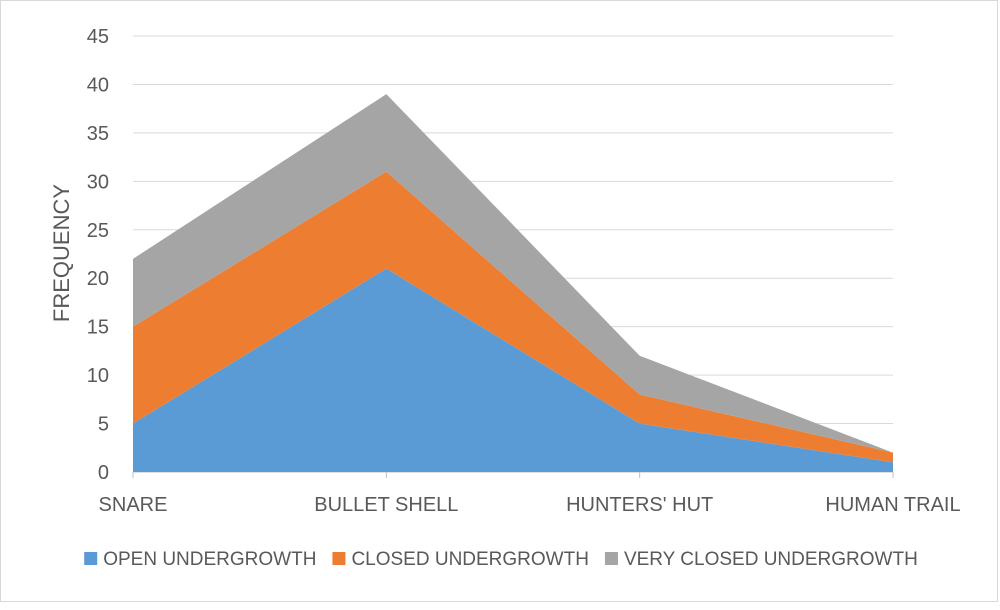  I want to click on y-tick-label: 40, so click(98, 85).